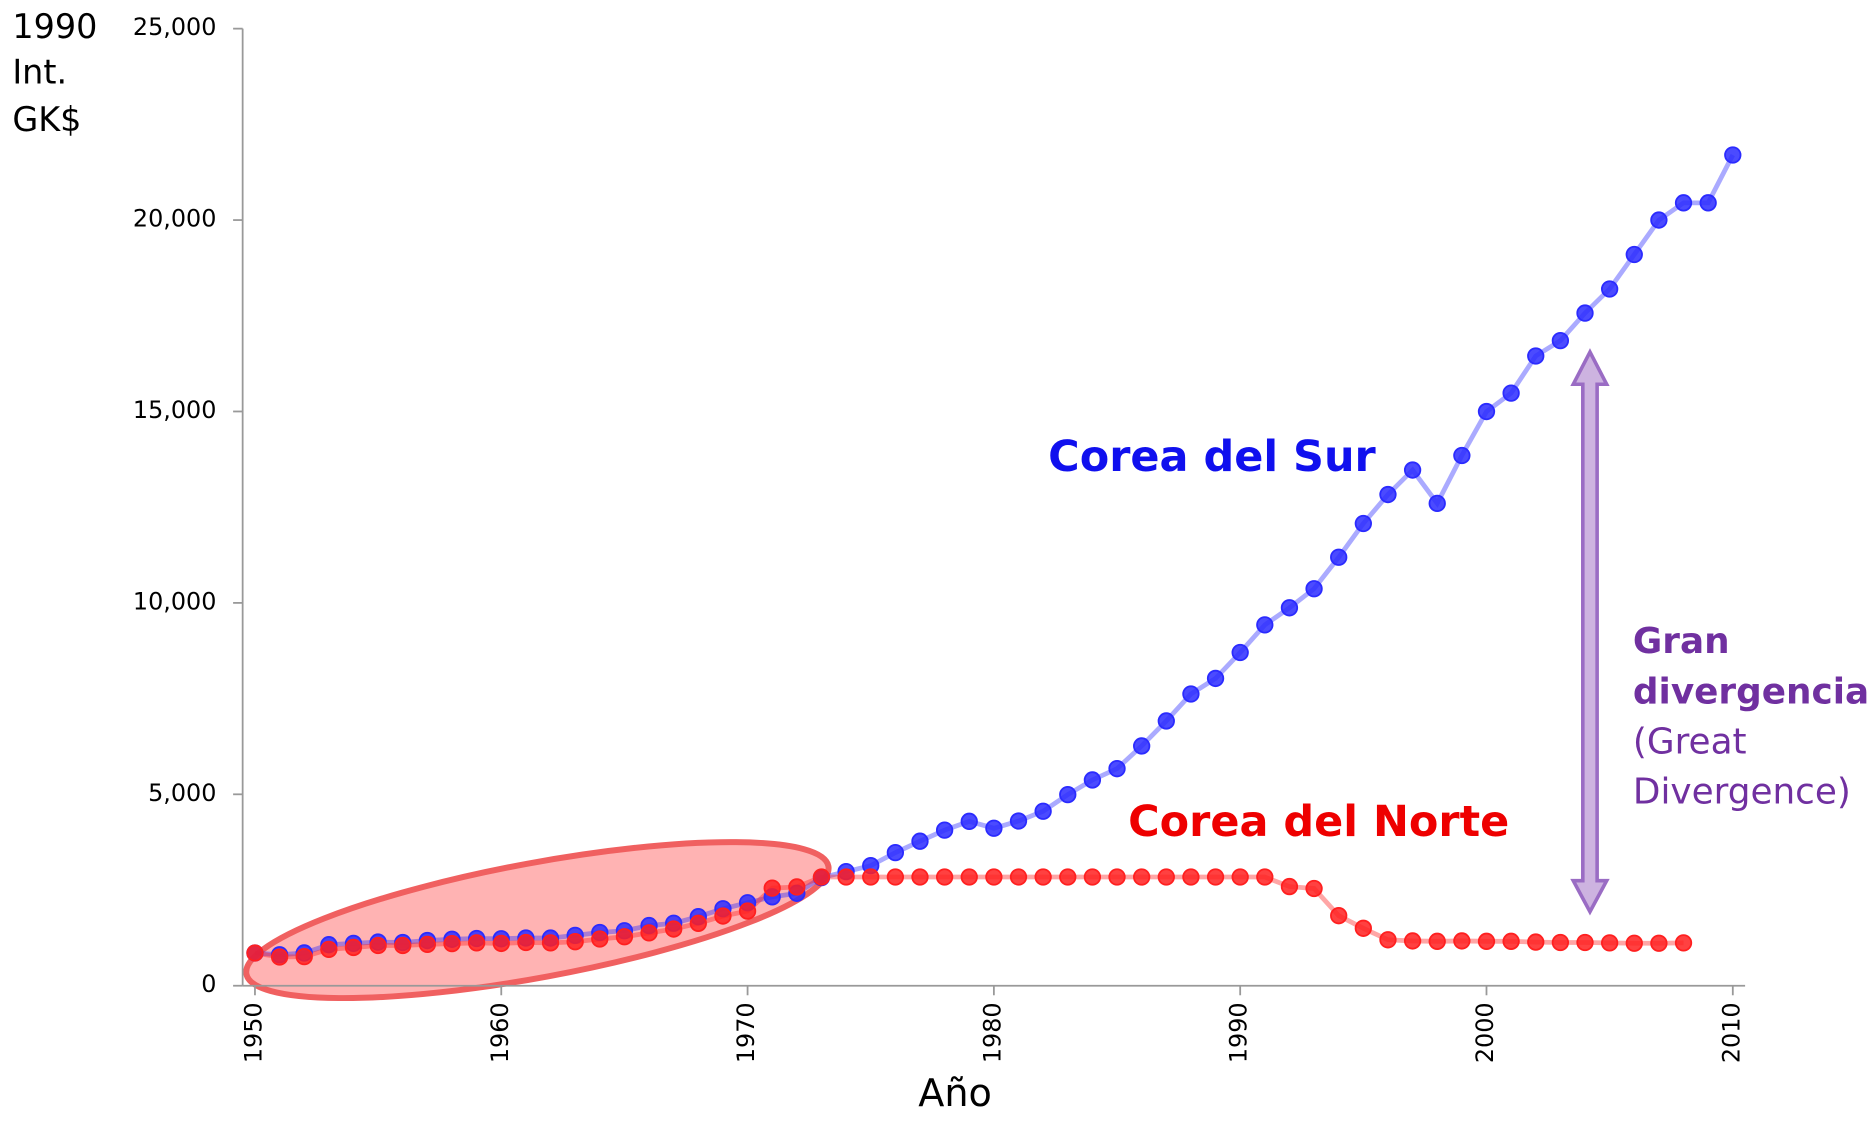  I want to click on x-tick-label: 1970, so click(746, 1032).